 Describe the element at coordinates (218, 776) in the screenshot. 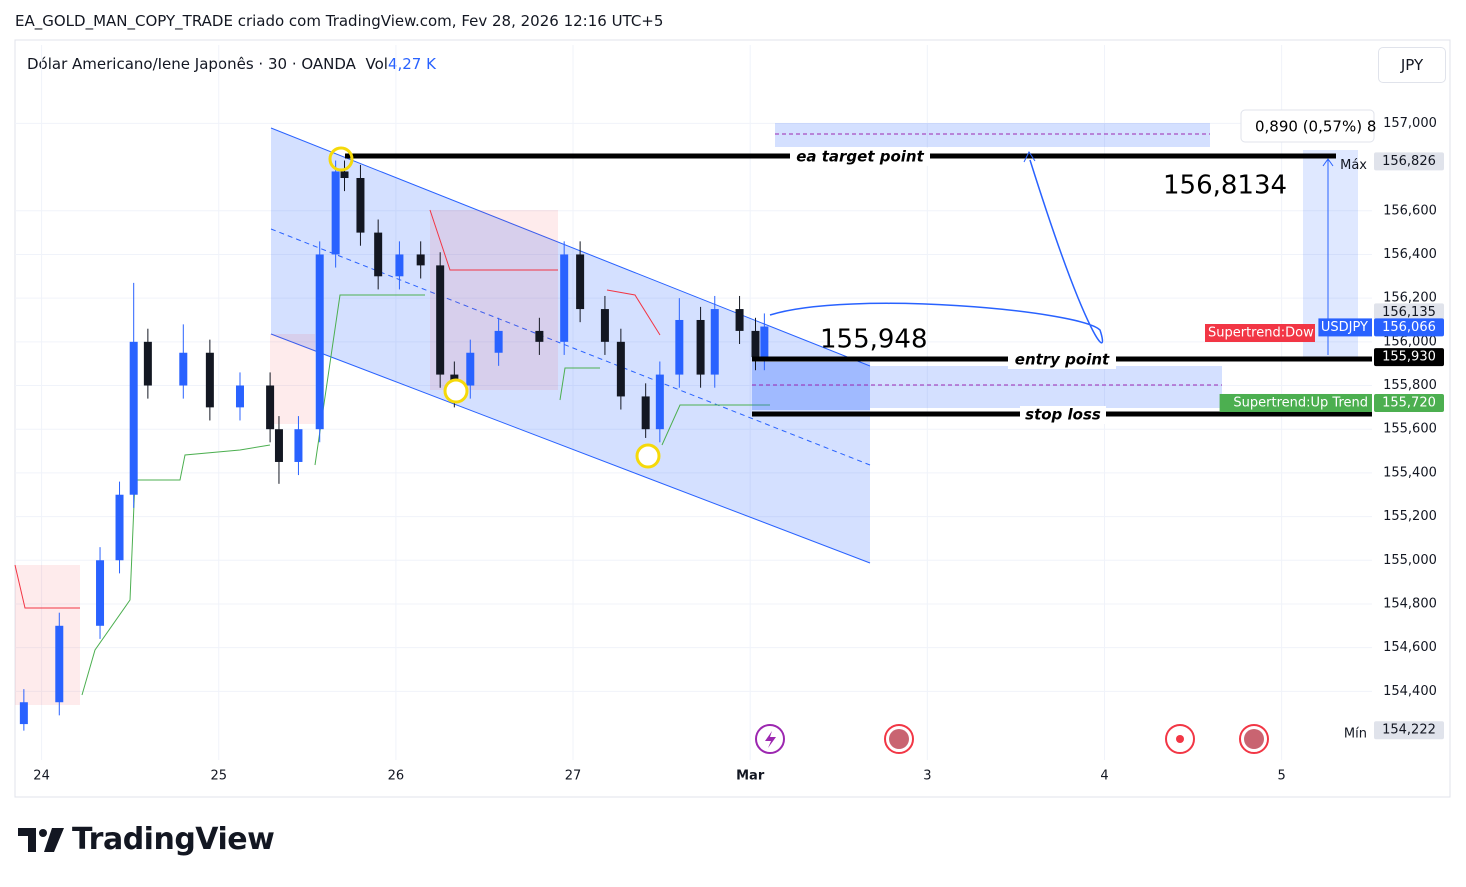

I see `x-tick-label: 25` at that location.